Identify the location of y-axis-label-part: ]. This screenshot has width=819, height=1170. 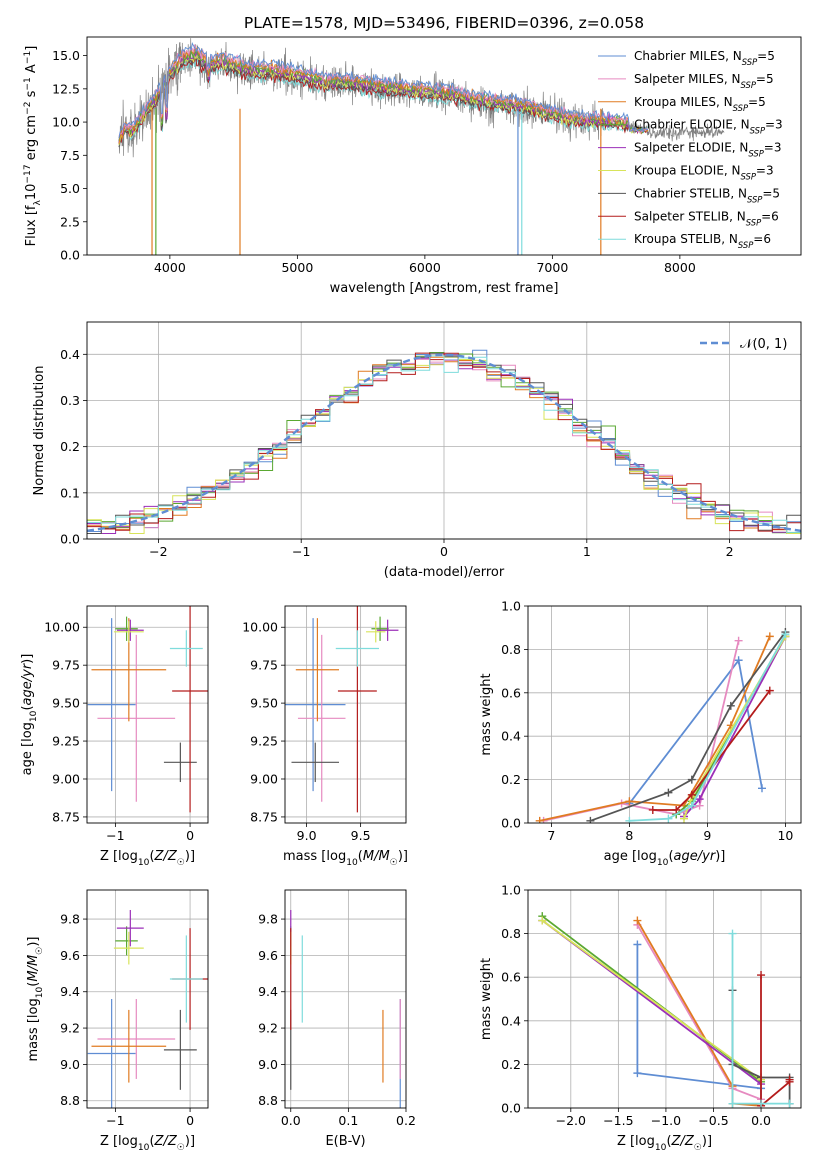
(31, 48).